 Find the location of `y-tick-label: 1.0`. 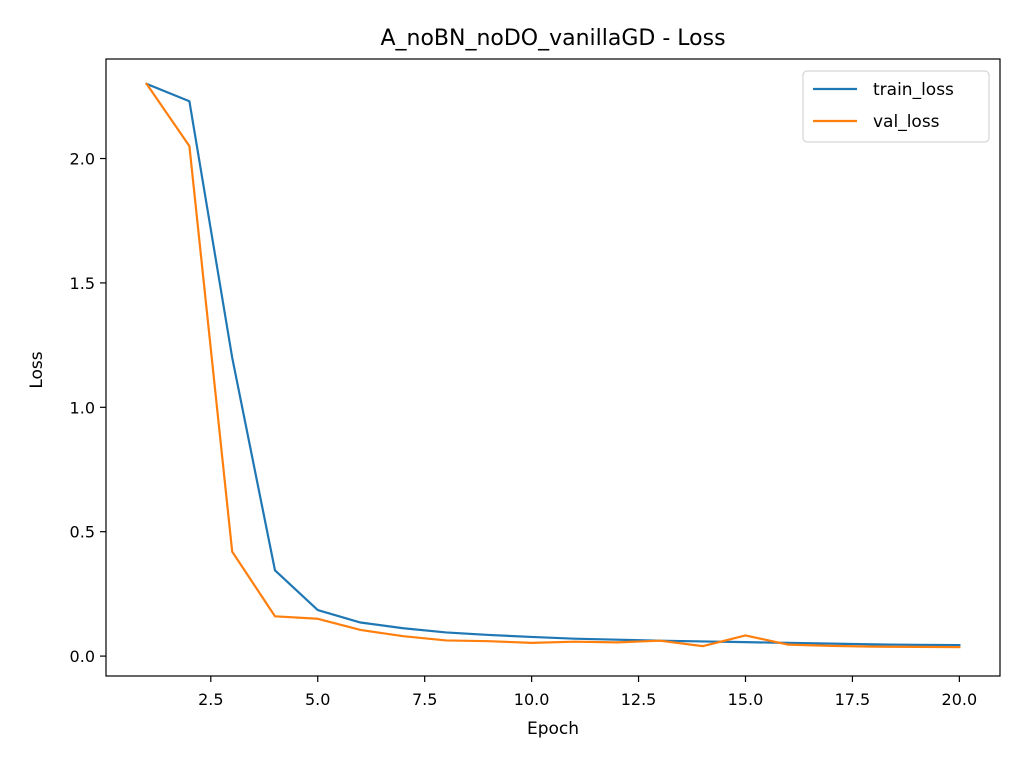

y-tick-label: 1.0 is located at coordinates (82, 407).